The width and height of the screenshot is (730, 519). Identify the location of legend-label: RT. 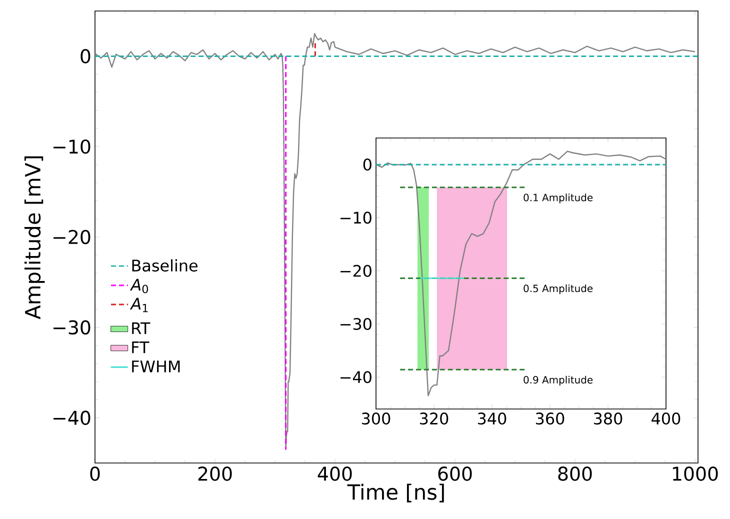
(141, 328).